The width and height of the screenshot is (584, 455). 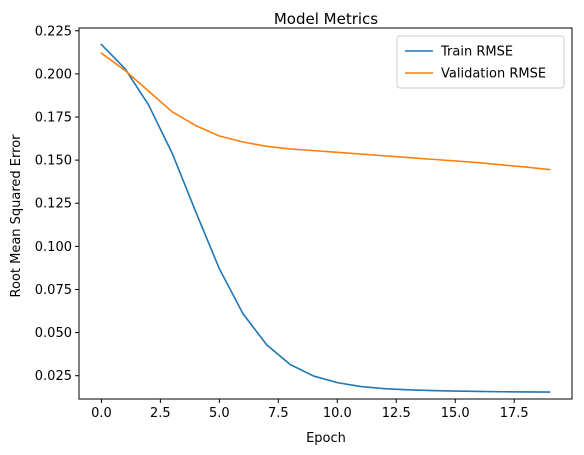 What do you see at coordinates (53, 333) in the screenshot?
I see `y-tick-label: 0.050` at bounding box center [53, 333].